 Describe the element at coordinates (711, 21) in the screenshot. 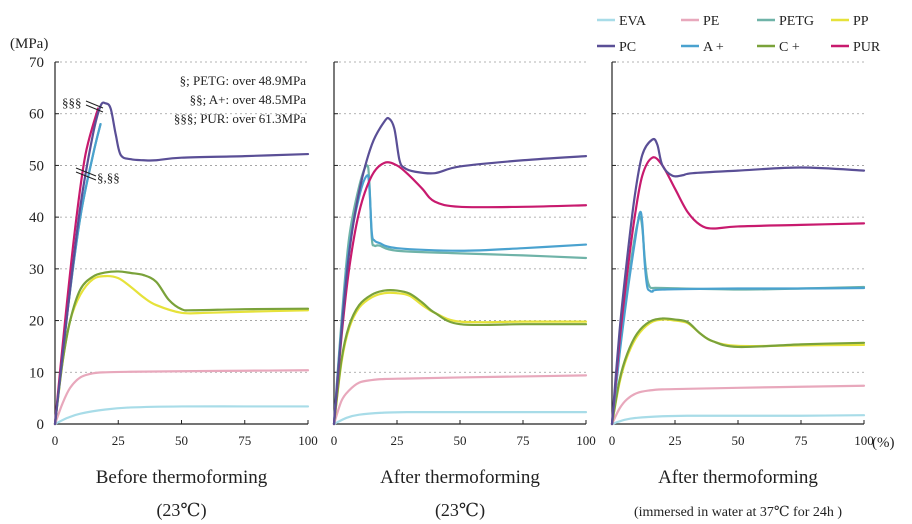

I see `legend-label-pe: PE` at that location.